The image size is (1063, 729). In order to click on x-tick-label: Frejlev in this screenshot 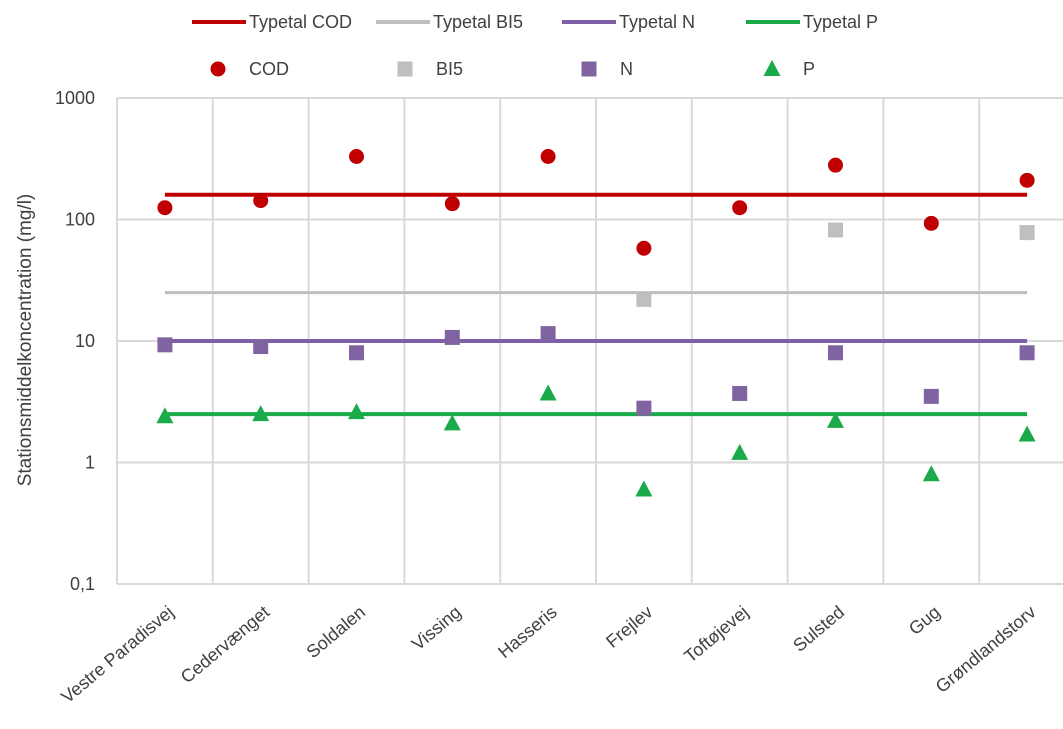, I will do `click(629, 627)`.